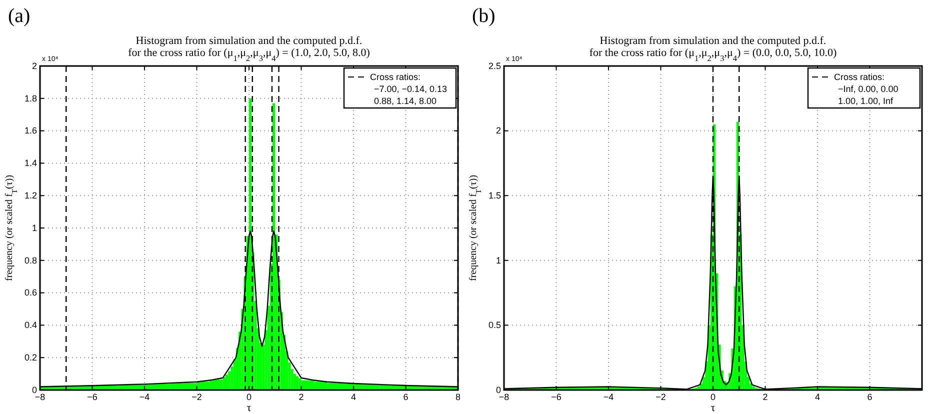  What do you see at coordinates (30, 163) in the screenshot?
I see `y-tick-label: 1.4` at bounding box center [30, 163].